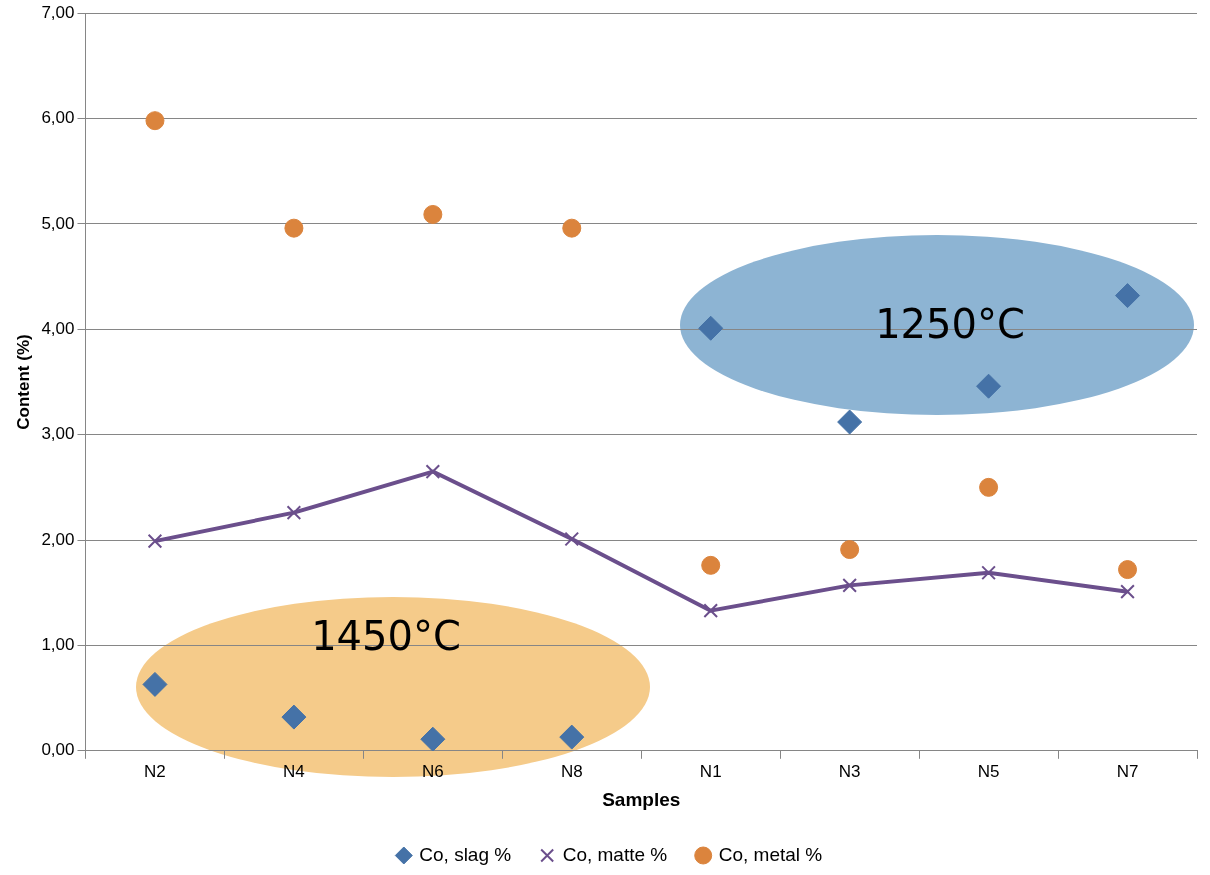 This screenshot has height=875, width=1210. I want to click on y-tick-label: 1,00, so click(58, 645).